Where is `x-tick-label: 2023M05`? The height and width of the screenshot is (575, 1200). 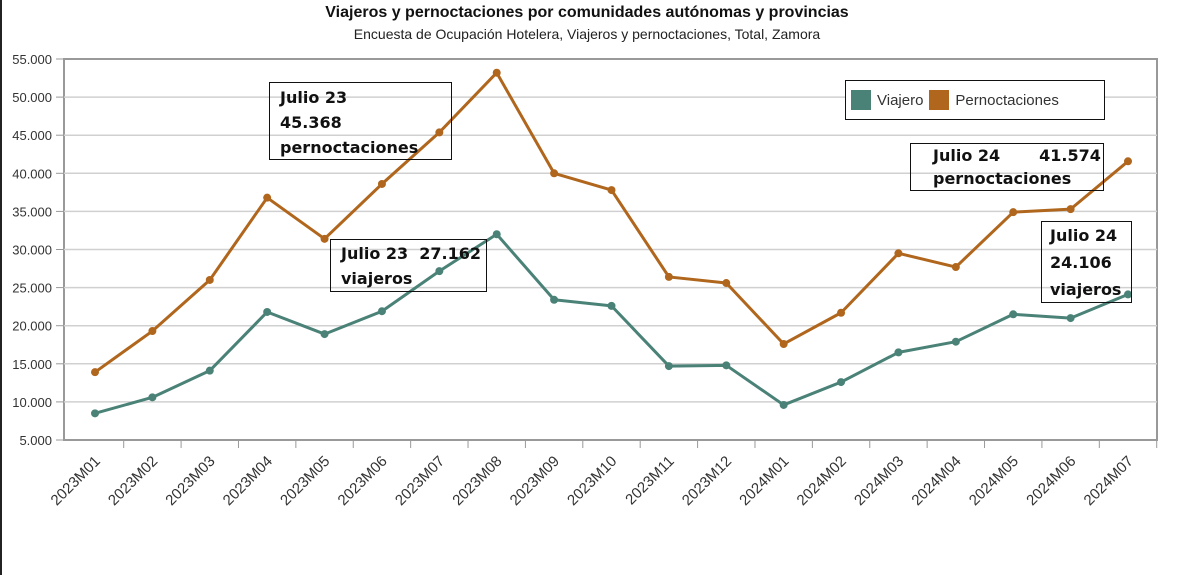
x-tick-label: 2023M05 is located at coordinates (305, 481).